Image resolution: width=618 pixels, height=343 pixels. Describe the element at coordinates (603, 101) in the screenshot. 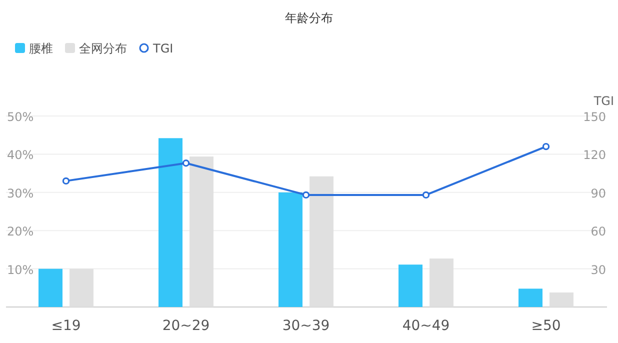

I see `y2-axis-title: TGI` at that location.